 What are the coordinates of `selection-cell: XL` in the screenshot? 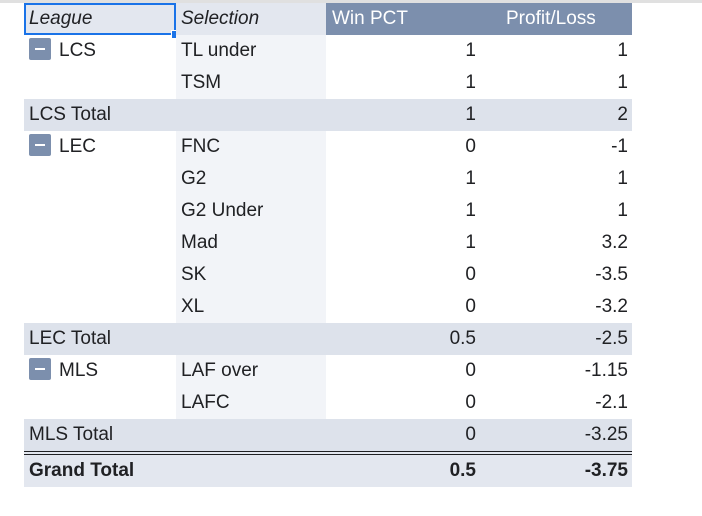 It's located at (251, 307).